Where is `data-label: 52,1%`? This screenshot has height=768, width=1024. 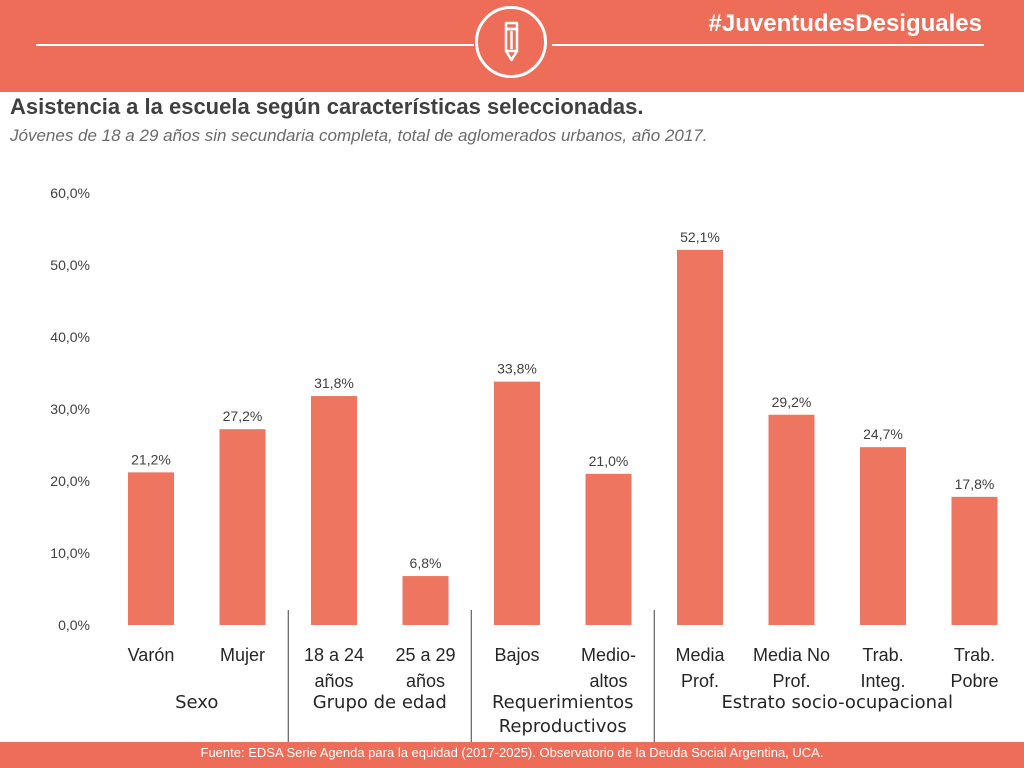
data-label: 52,1% is located at coordinates (700, 237).